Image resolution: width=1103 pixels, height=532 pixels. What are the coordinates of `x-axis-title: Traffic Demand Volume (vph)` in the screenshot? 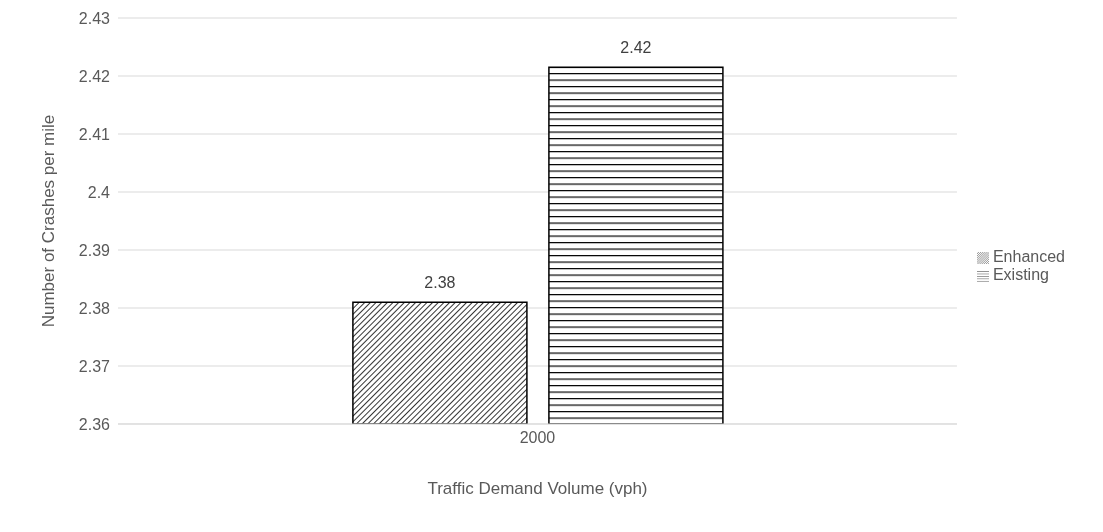 It's located at (537, 488).